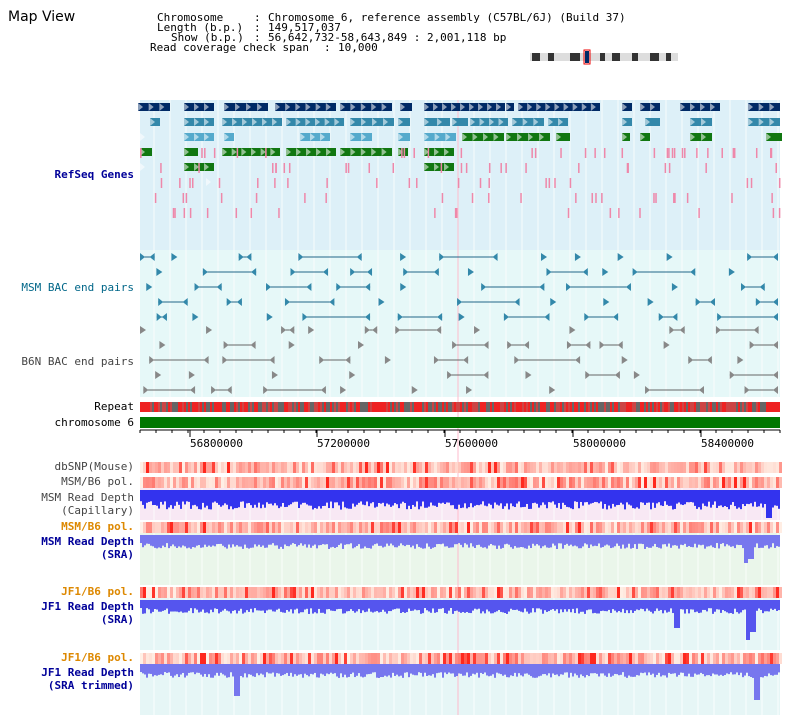  What do you see at coordinates (459, 360) in the screenshot?
I see `b6n-bac-track` at bounding box center [459, 360].